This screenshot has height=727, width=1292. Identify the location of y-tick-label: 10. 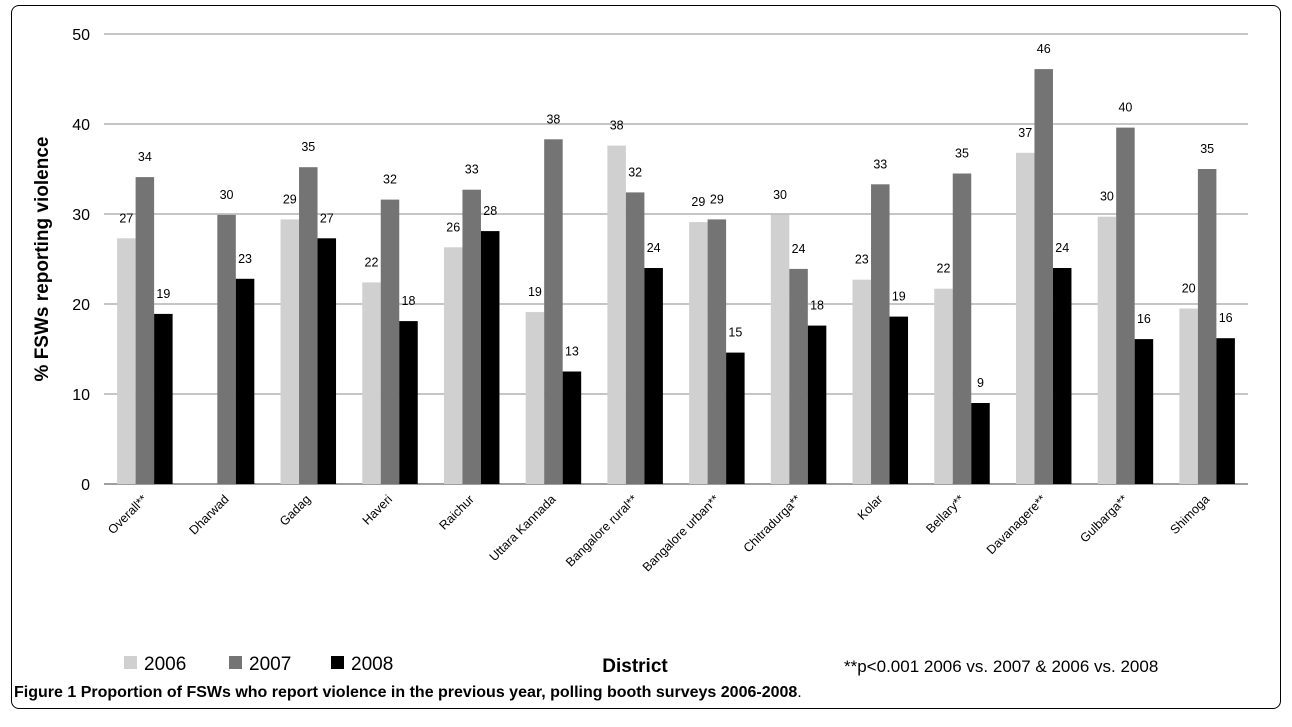
(81, 395).